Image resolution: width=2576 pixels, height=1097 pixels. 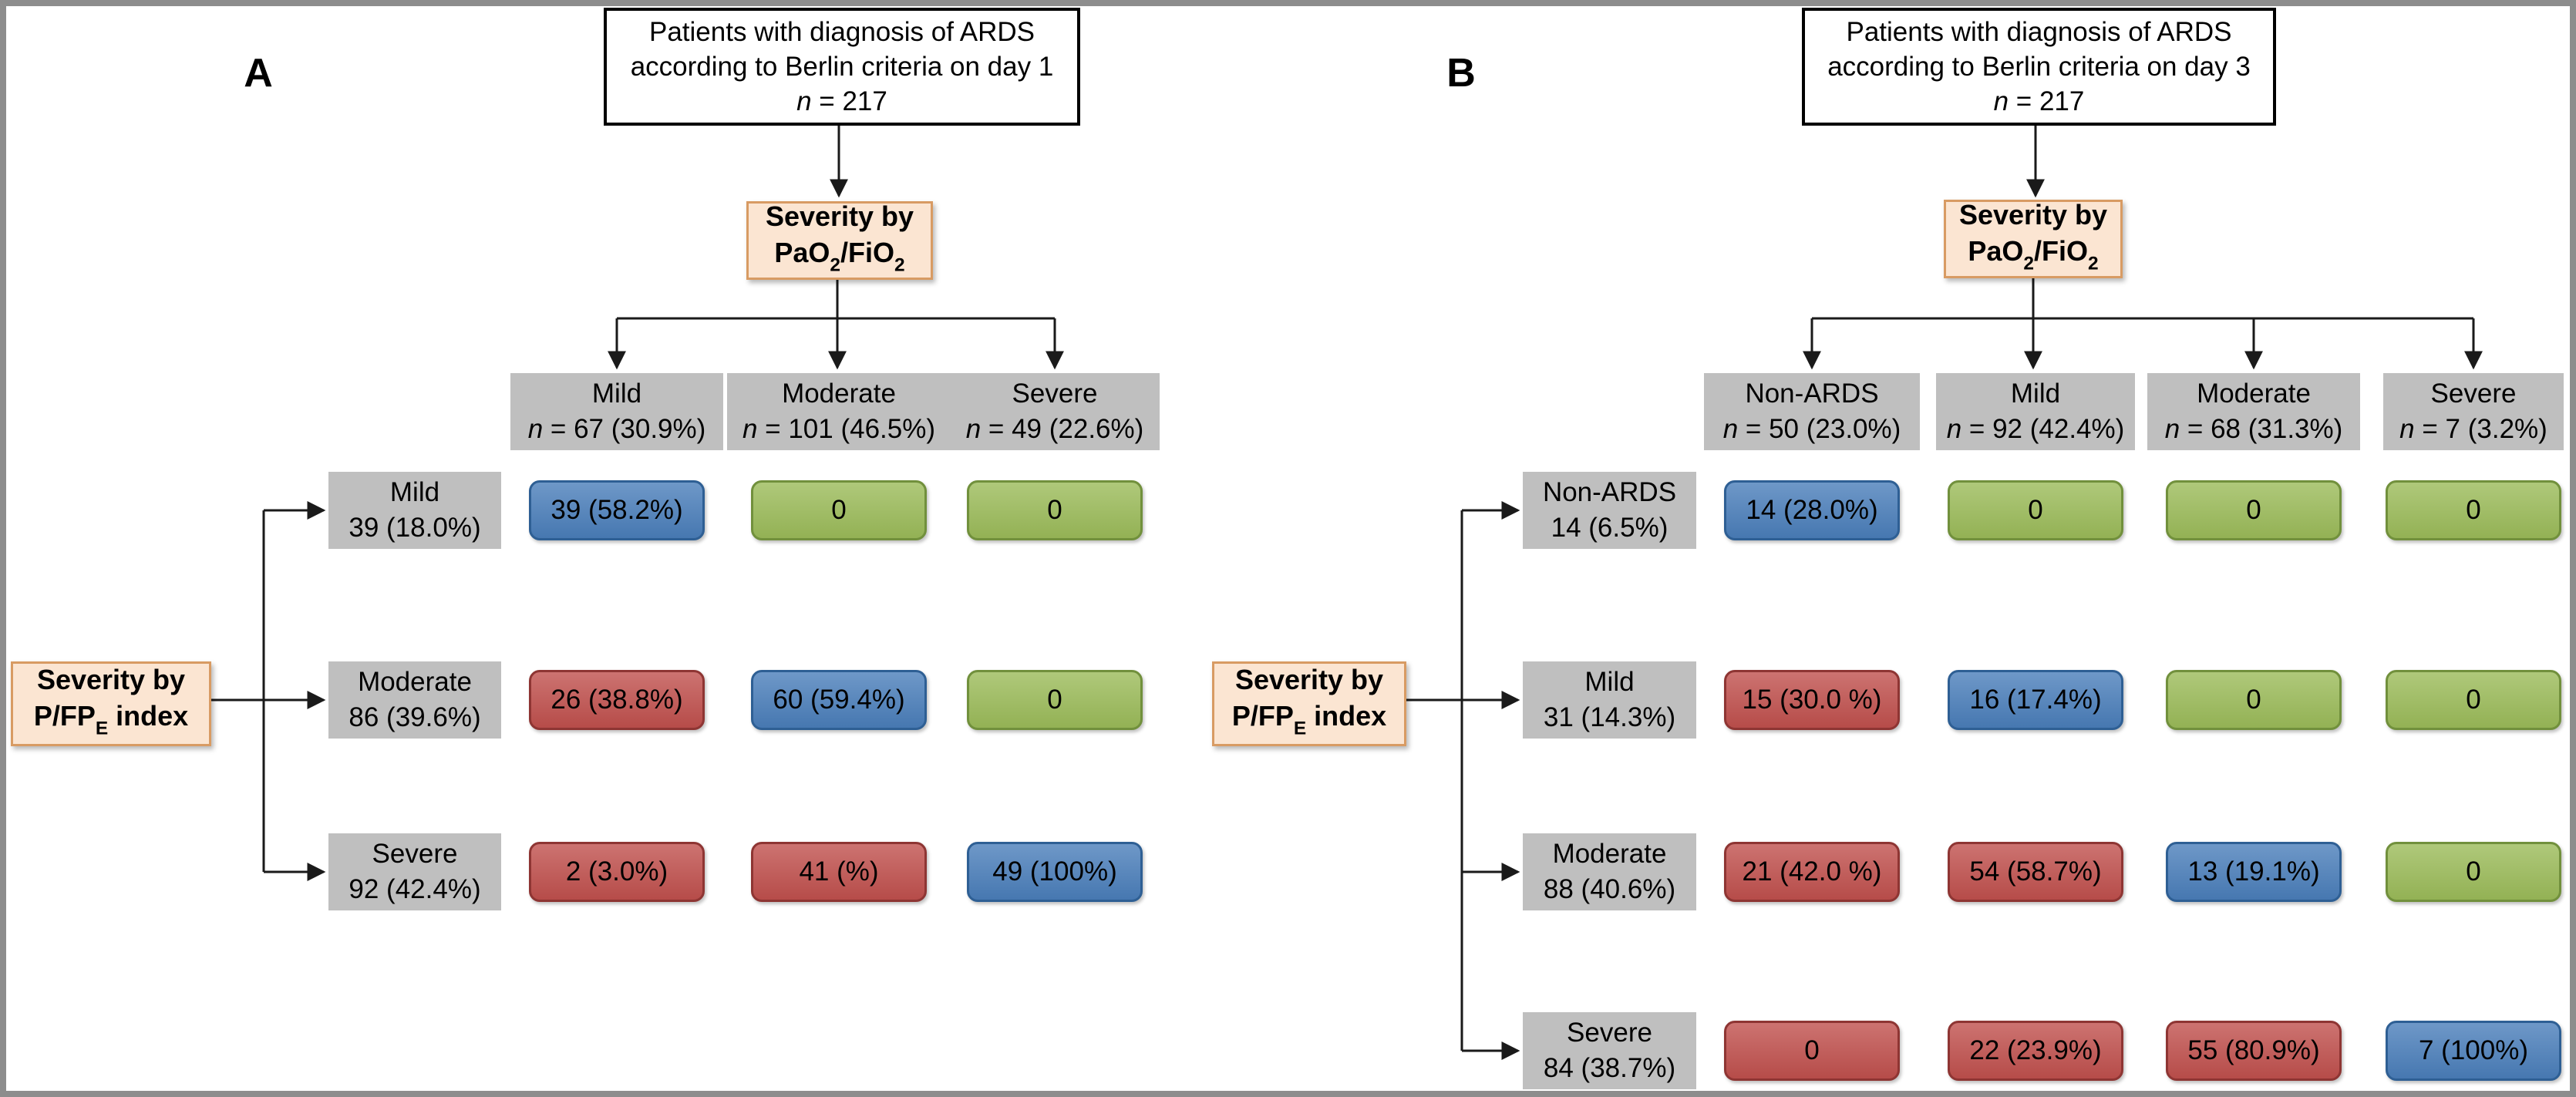 I want to click on panel-a-col-header-severe: Severe n = 49 (22.6%), so click(x=1055, y=411).